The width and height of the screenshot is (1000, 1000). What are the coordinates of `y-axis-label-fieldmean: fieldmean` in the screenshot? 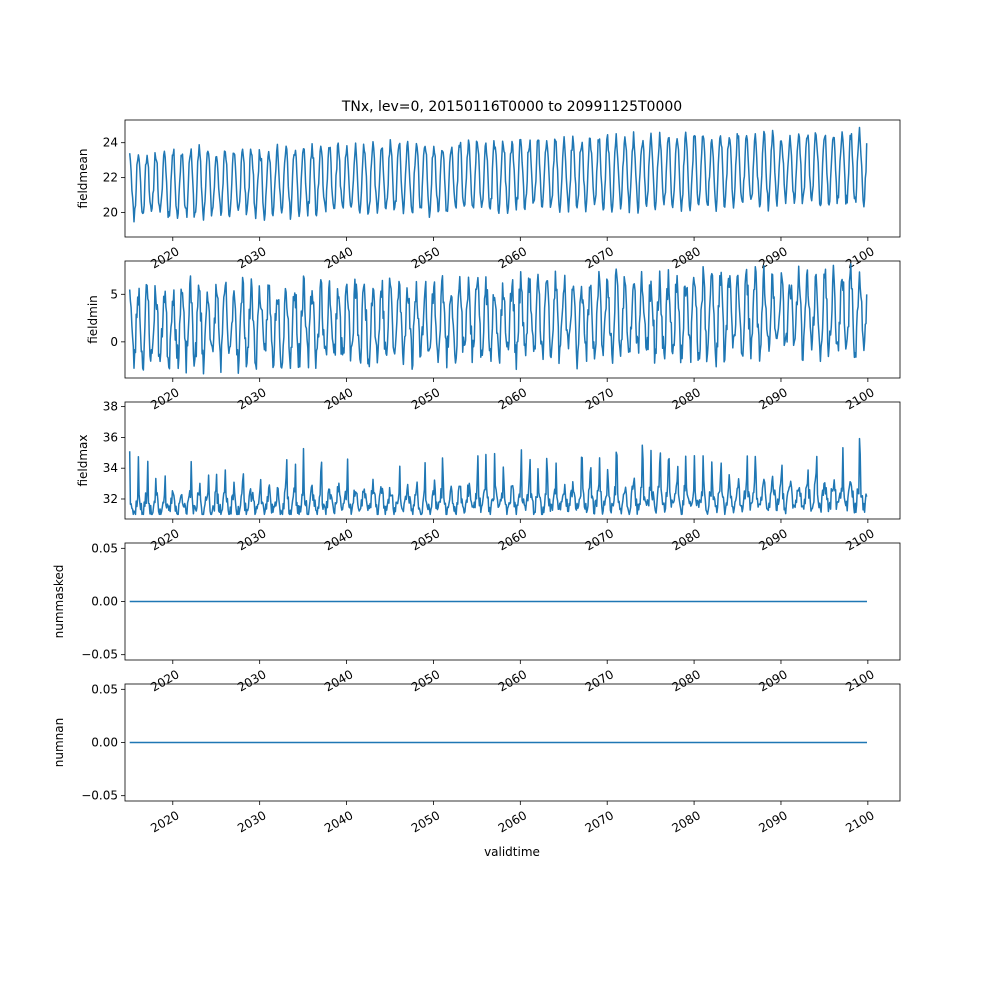 It's located at (83, 179).